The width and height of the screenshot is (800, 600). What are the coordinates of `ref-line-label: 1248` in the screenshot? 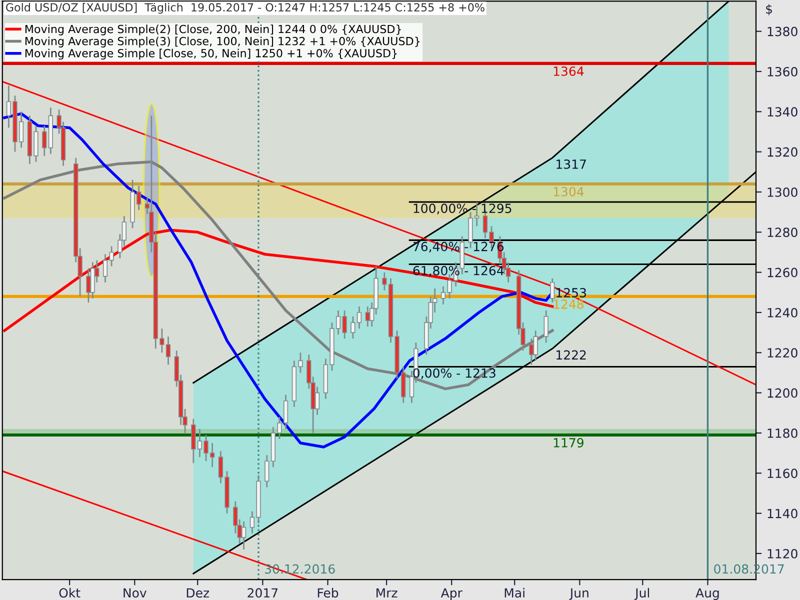 It's located at (569, 304).